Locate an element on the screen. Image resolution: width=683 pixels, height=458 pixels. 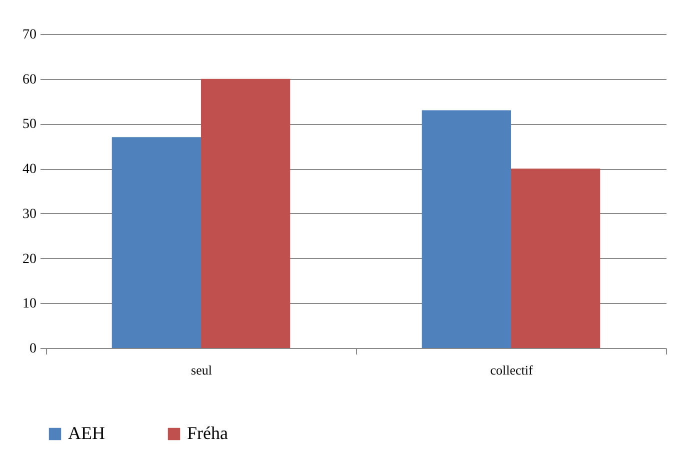
legend-label: Fréha is located at coordinates (207, 433).